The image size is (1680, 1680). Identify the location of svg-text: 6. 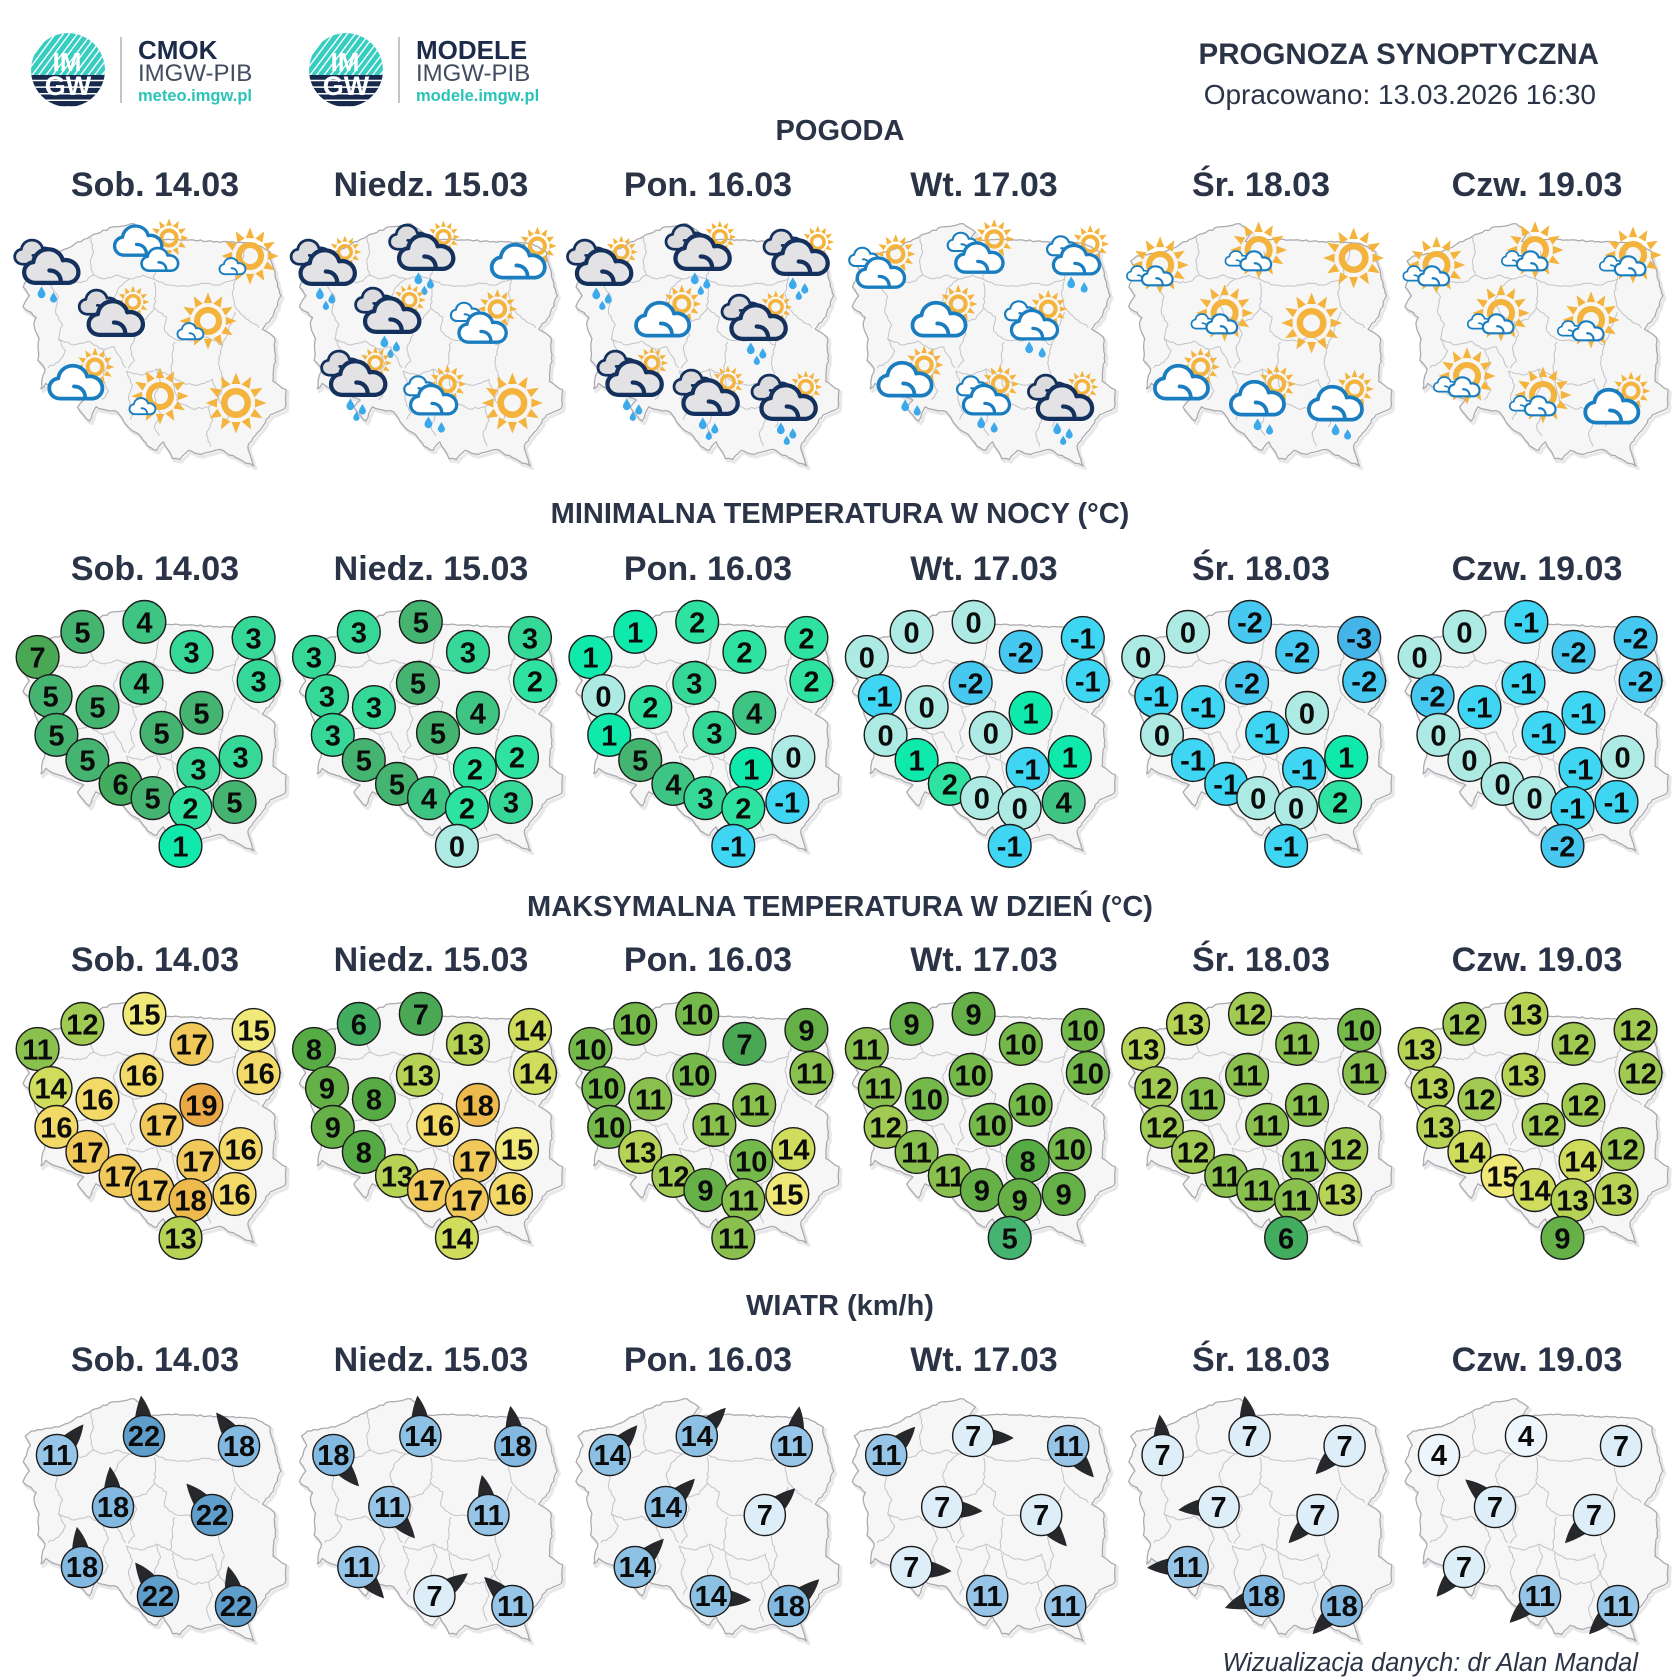
(359, 1025).